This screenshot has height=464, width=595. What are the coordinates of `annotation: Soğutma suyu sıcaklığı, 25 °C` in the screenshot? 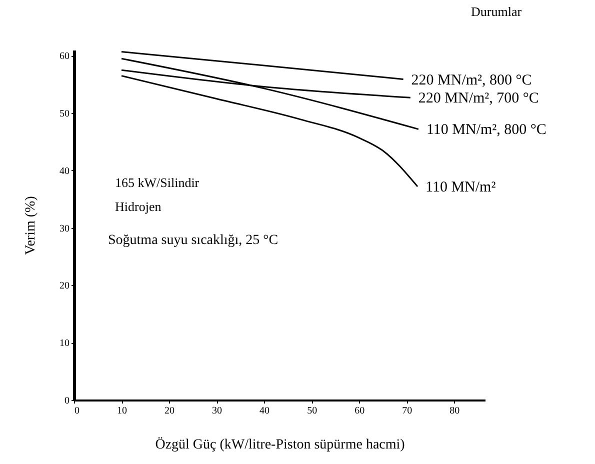 It's located at (193, 240).